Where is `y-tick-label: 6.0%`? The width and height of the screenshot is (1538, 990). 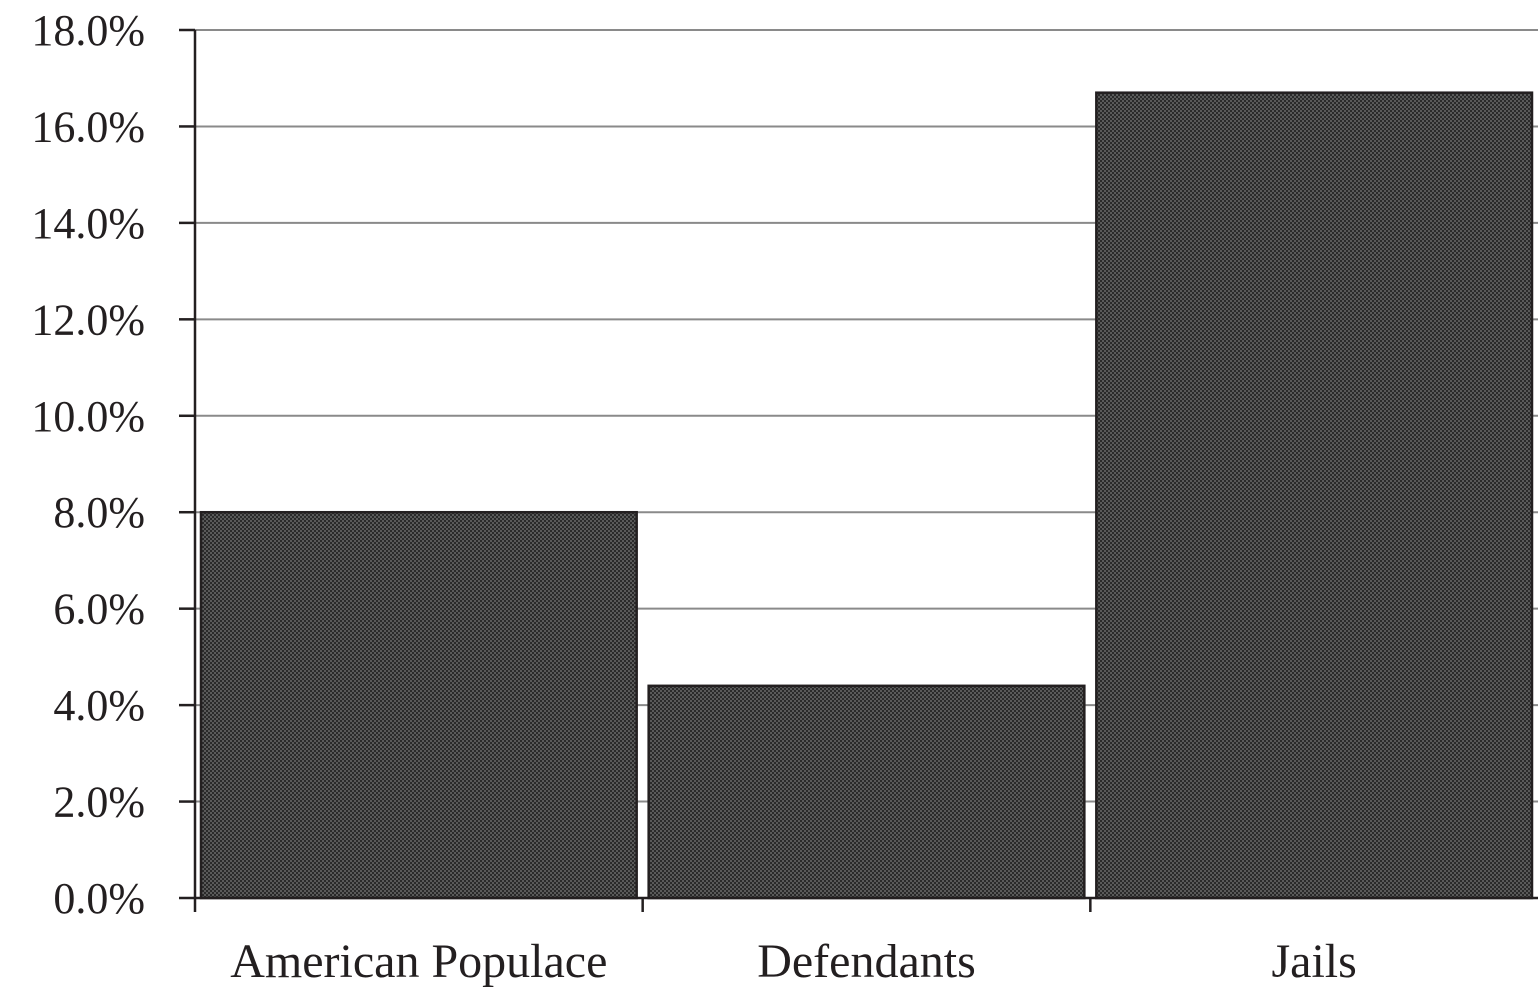 y-tick-label: 6.0% is located at coordinates (99, 609).